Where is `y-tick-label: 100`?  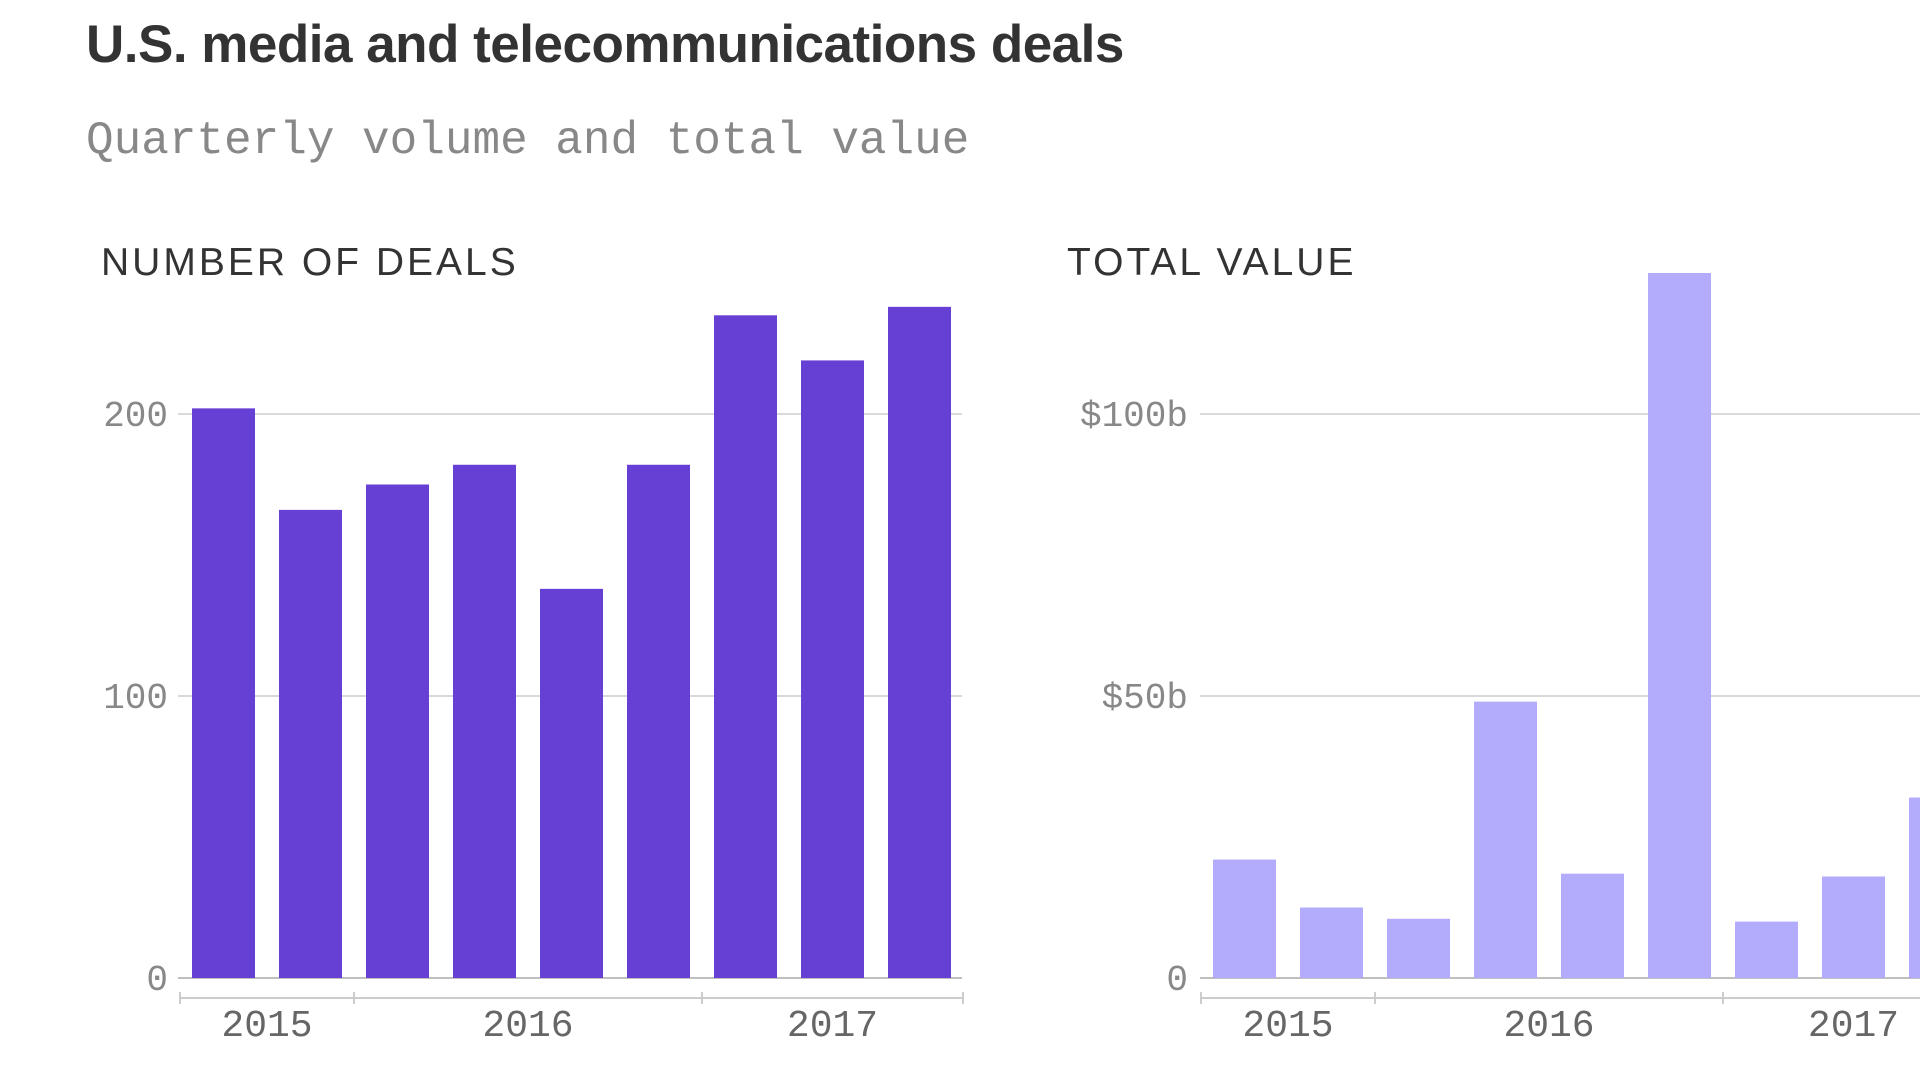 y-tick-label: 100 is located at coordinates (135, 698).